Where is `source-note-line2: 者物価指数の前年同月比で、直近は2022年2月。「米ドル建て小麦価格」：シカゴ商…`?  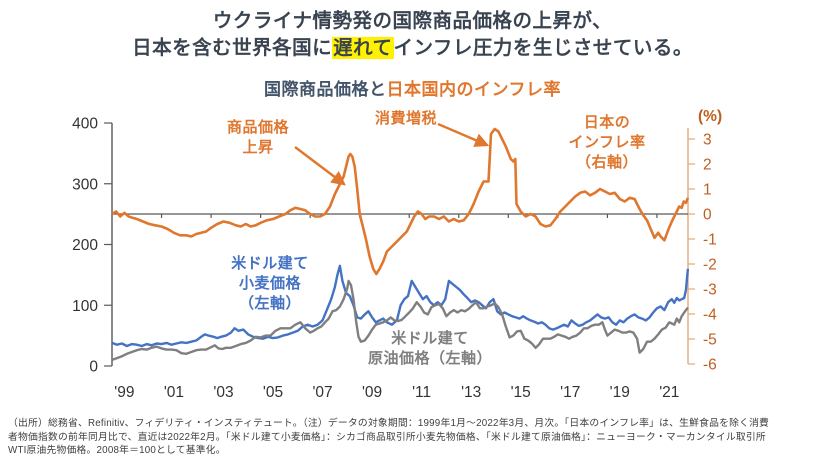 source-note-line2: 者物価指数の前年同月比で、直近は2022年2月。「米ドル建て小麦価格」：シカゴ商… is located at coordinates (387, 437).